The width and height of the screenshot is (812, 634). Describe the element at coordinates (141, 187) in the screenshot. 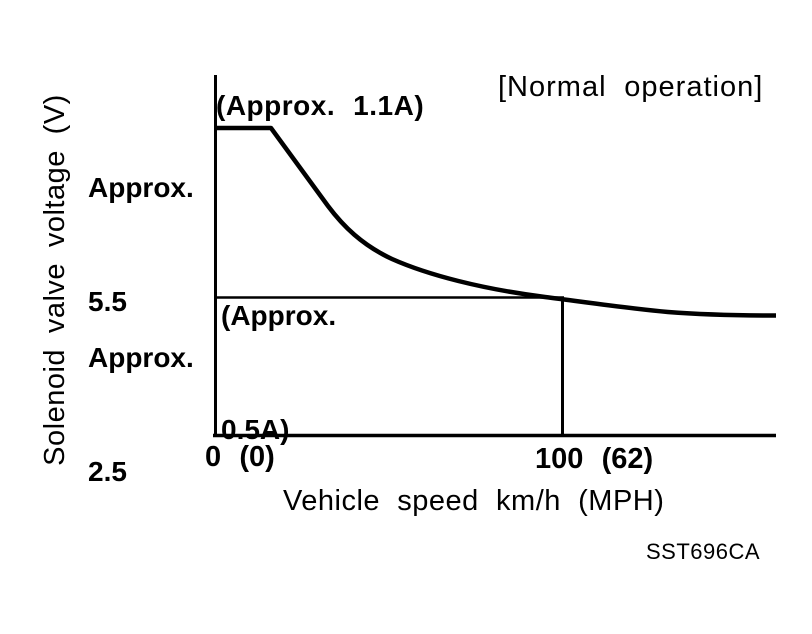

I see `high-voltage-annotation-line1: Approx.` at that location.